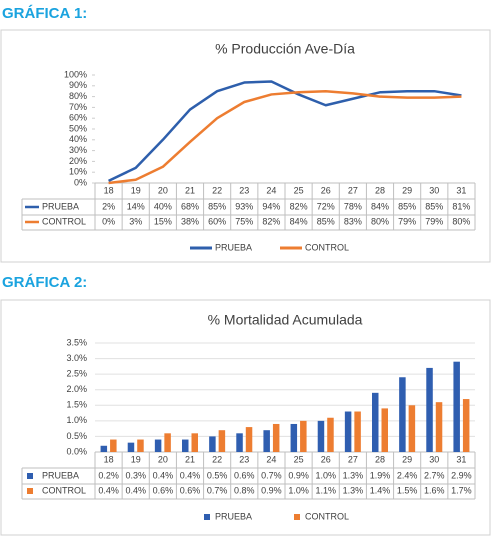 The width and height of the screenshot is (500, 537). What do you see at coordinates (461, 490) in the screenshot?
I see `table-value: 1.7%` at bounding box center [461, 490].